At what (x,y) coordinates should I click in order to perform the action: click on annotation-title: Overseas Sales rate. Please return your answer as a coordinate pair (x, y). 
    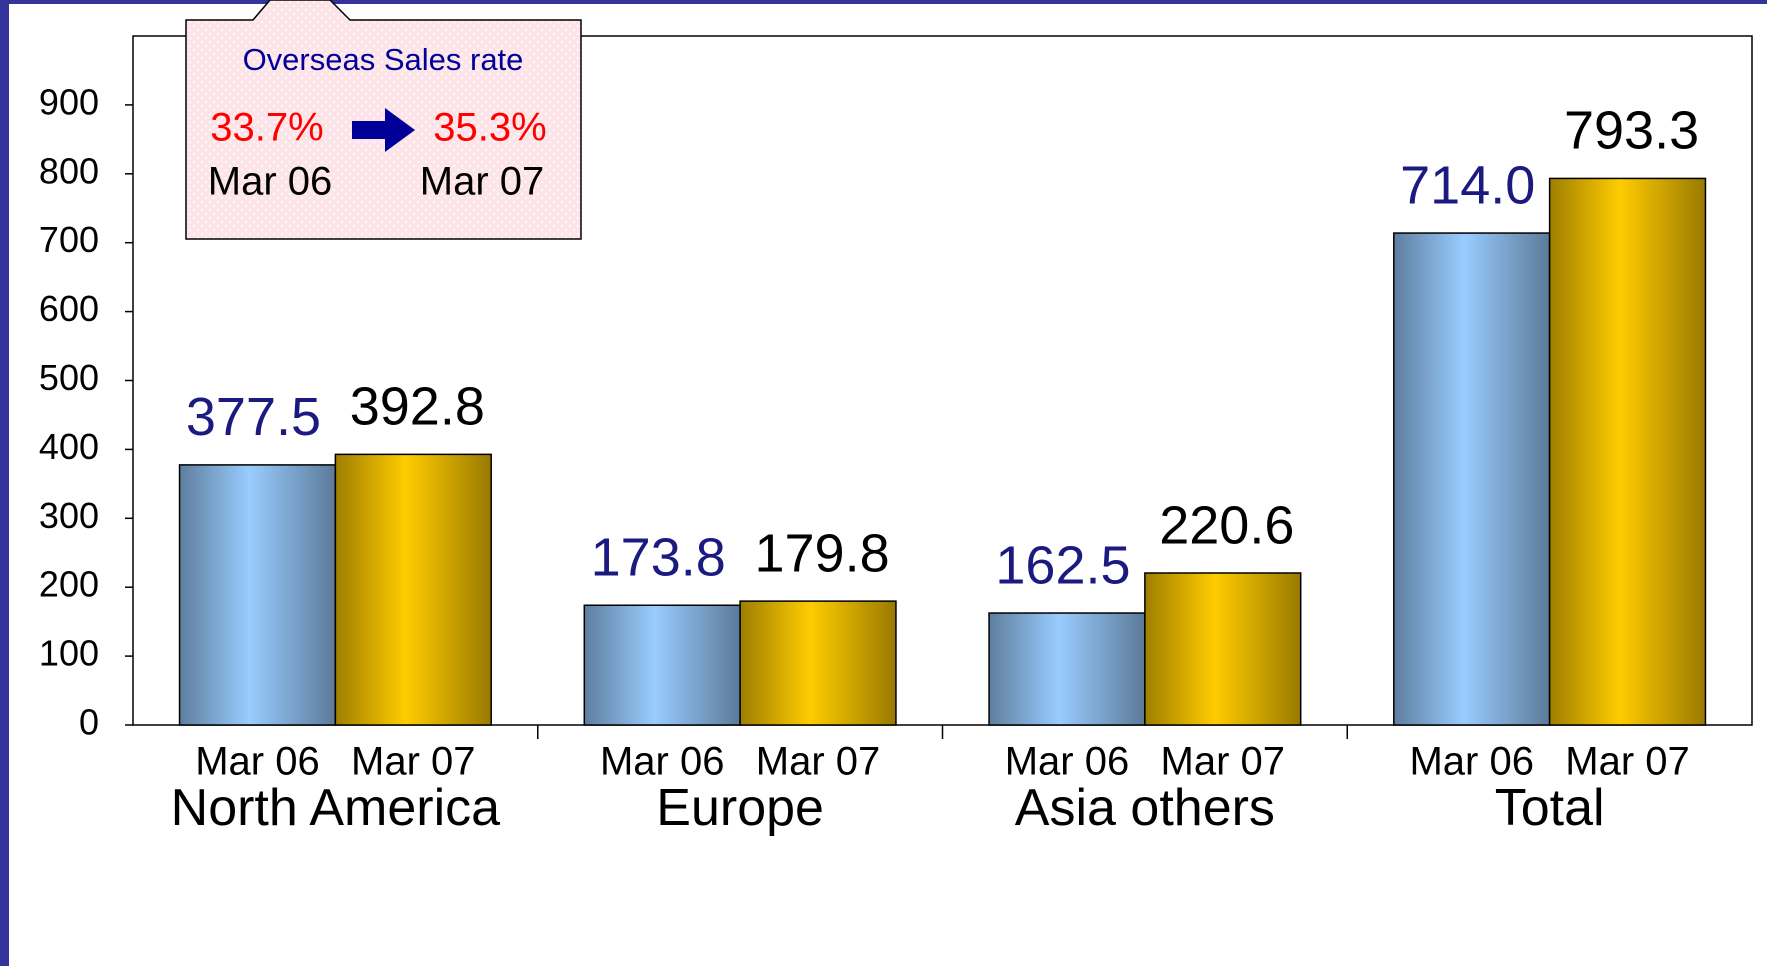
    Looking at the image, I should click on (383, 59).